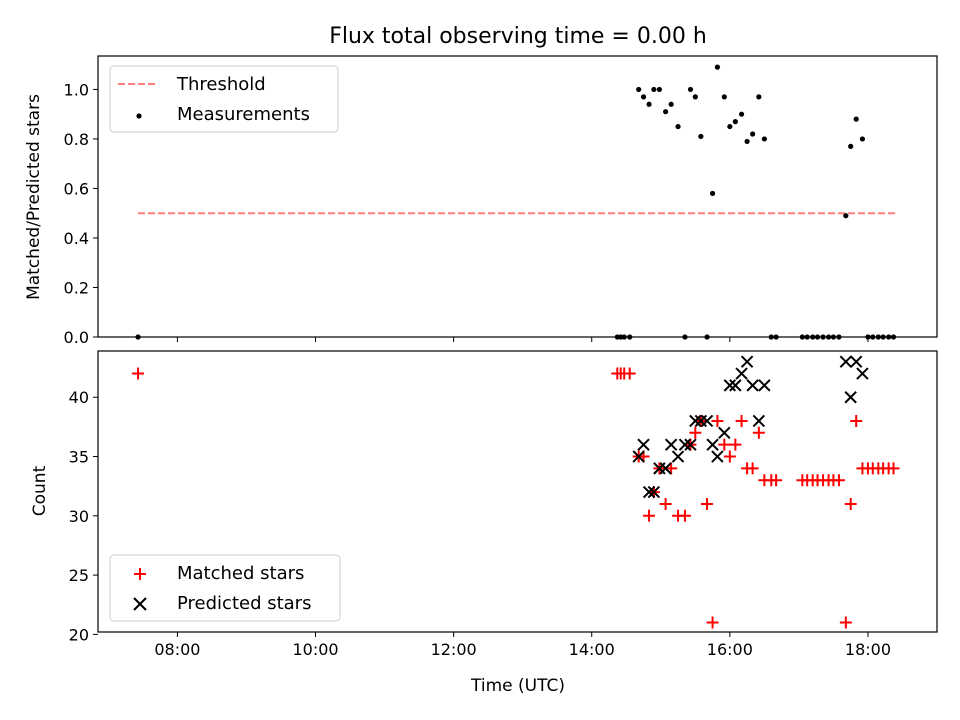 This screenshot has height=720, width=960. I want to click on matched-stars-legend-swatch, so click(140, 574).